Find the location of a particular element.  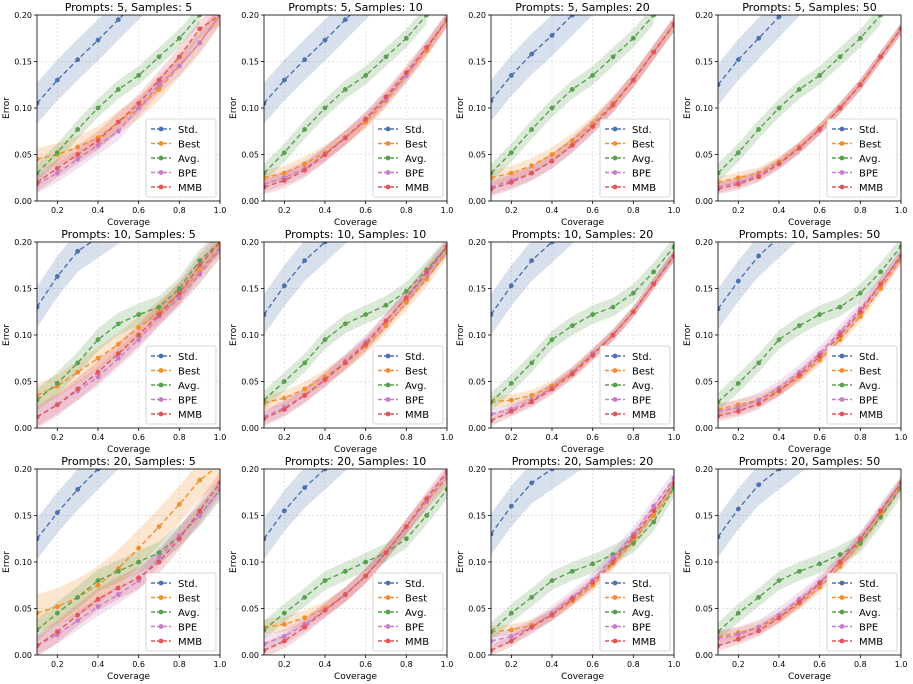

subplot-title: Prompts: 10, Samples: 50 is located at coordinates (810, 234).